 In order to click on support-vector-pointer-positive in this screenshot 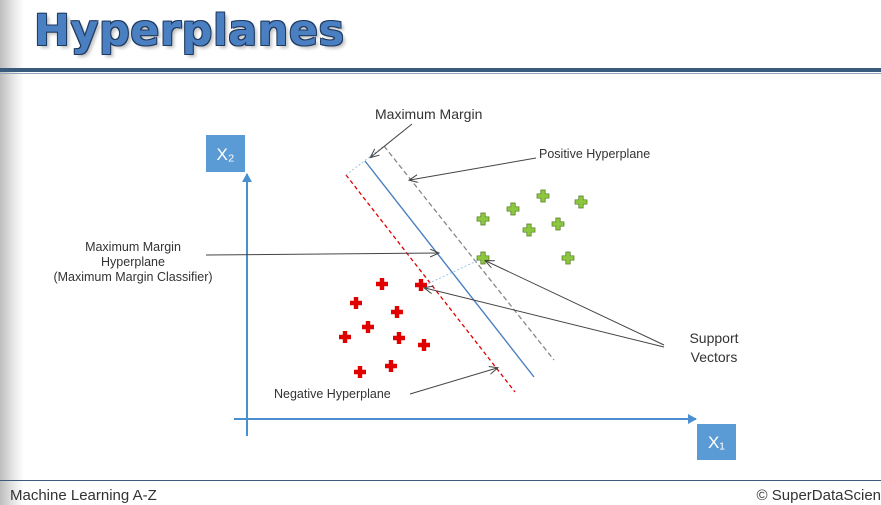, I will do `click(575, 303)`.